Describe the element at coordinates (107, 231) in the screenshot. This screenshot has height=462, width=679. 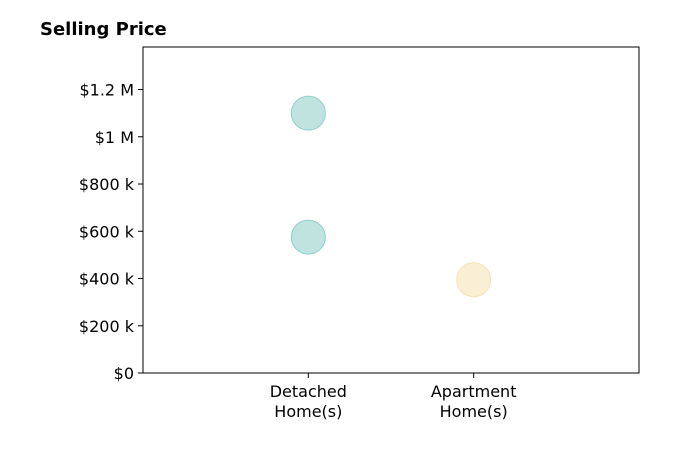
I see `y-tick-label: $600 k` at that location.